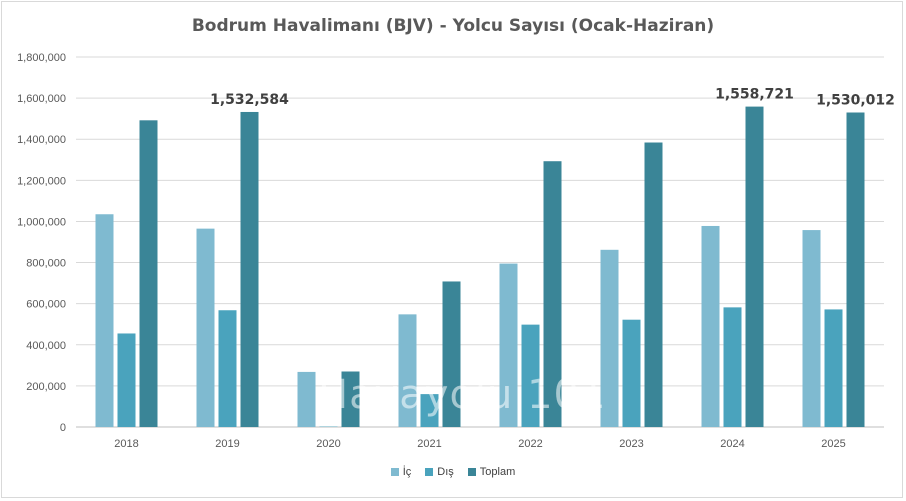 The image size is (906, 501). I want to click on bar-dış-2021, so click(429, 410).